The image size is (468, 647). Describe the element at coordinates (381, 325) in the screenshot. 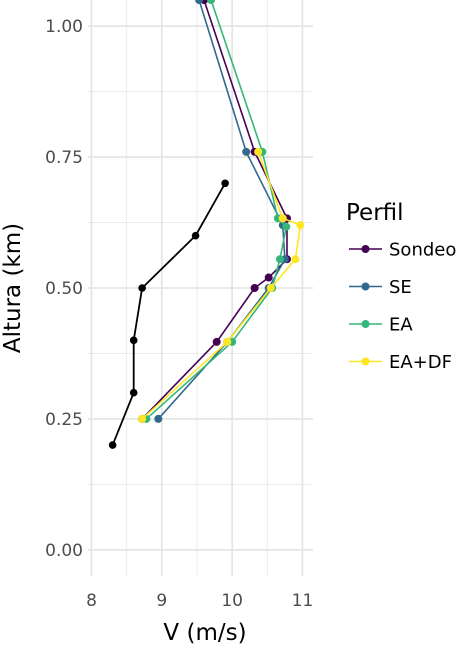

I see `legend-item-ea: EA` at that location.